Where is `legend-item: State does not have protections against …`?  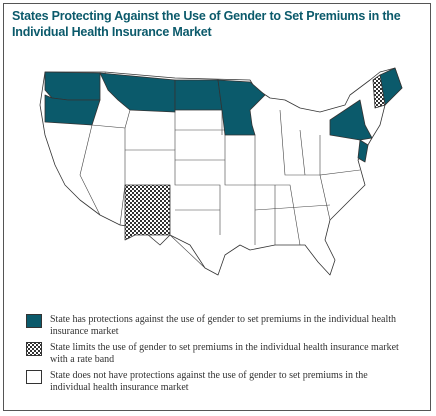
legend-item: State does not have protections against … is located at coordinates (216, 382).